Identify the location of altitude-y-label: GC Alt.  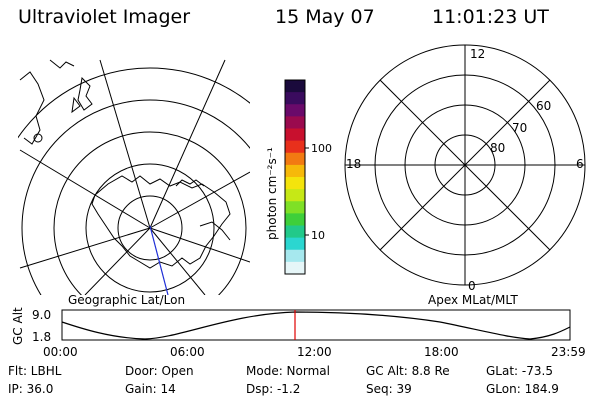
(18, 326).